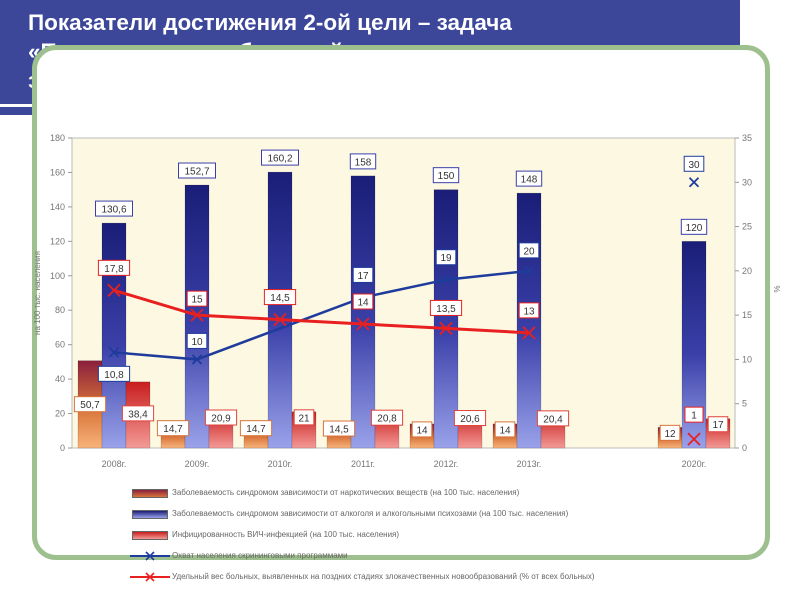 The height and width of the screenshot is (600, 800). I want to click on bar-data-label: 160,2, so click(279, 159).